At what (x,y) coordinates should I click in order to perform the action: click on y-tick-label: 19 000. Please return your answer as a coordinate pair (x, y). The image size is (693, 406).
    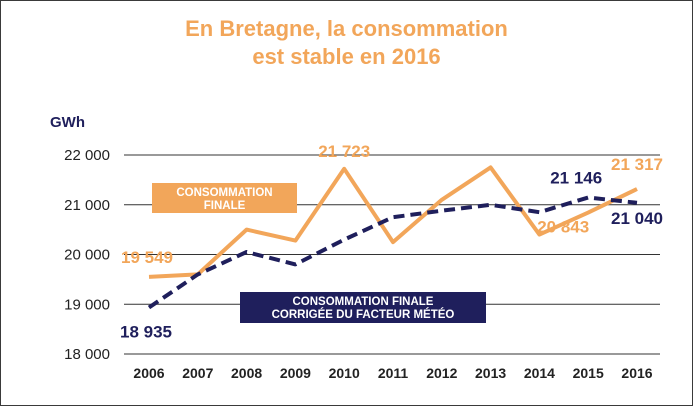
    Looking at the image, I should click on (87, 304).